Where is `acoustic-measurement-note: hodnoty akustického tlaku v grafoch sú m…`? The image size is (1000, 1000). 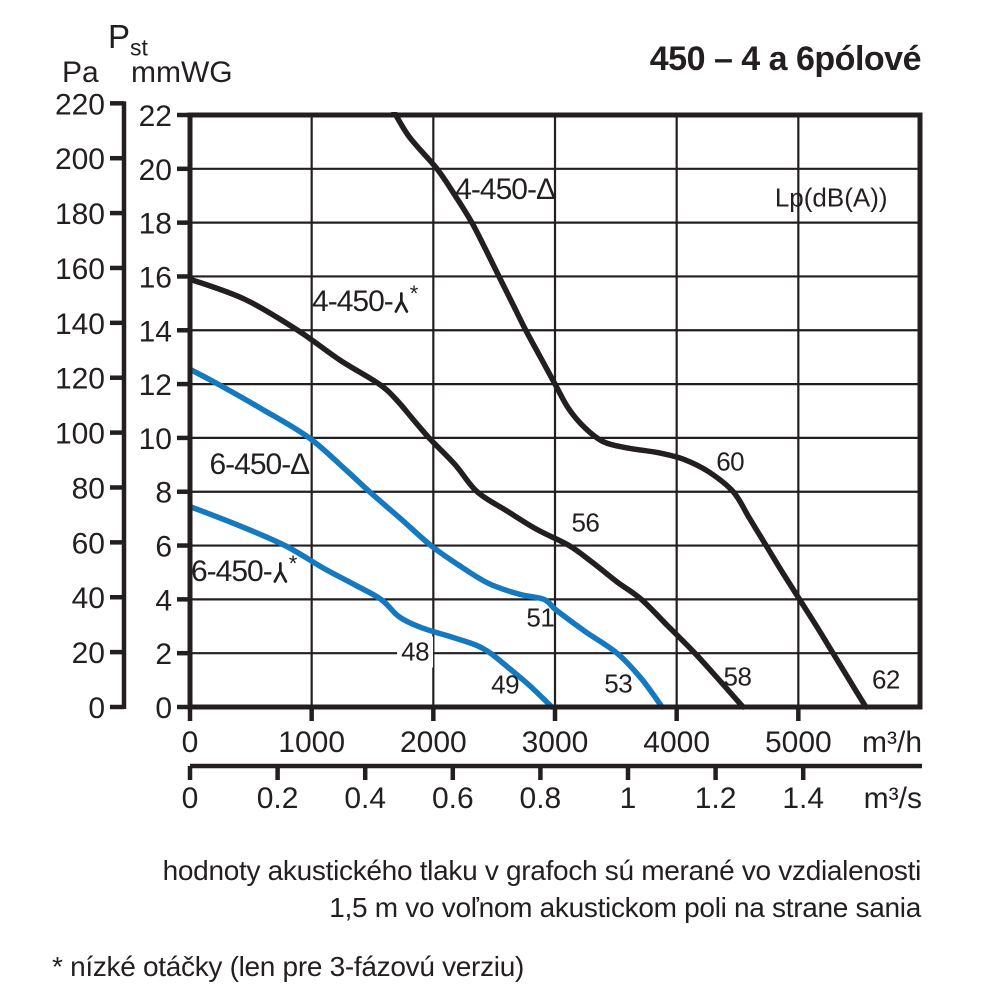
acoustic-measurement-note: hodnoty akustického tlaku v grafoch sú m… is located at coordinates (461, 889).